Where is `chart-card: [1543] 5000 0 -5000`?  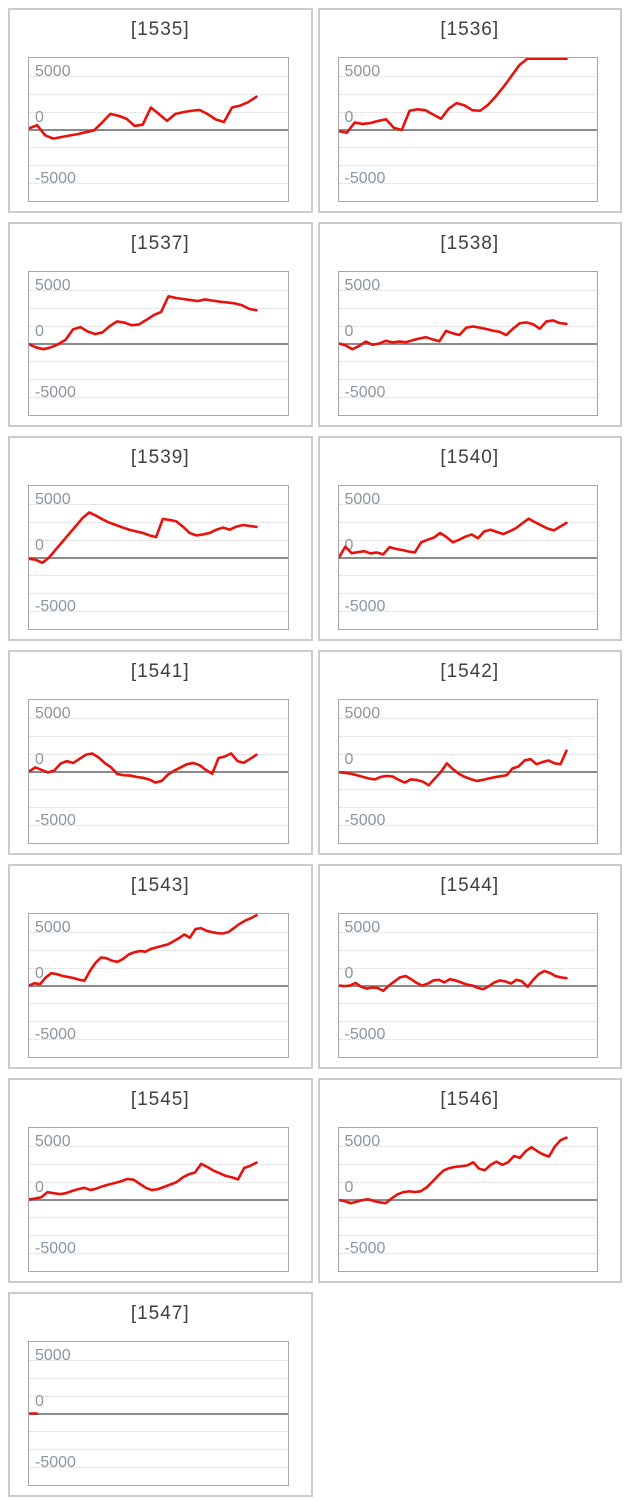
chart-card: [1543] 5000 0 -5000 is located at coordinates (160, 966).